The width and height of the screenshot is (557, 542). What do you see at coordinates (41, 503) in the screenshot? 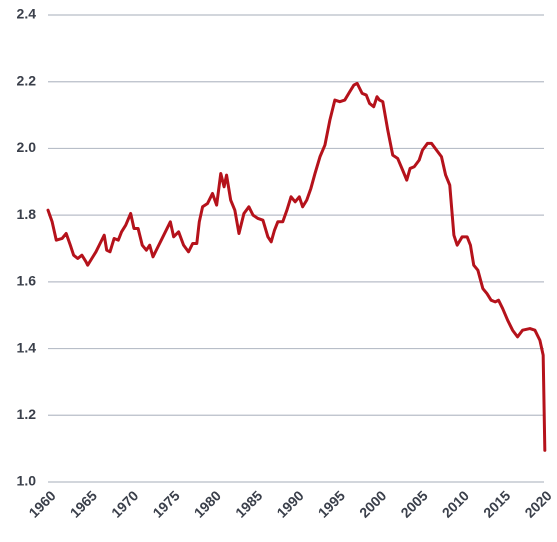
I see `x-tick-label: 1960` at bounding box center [41, 503].